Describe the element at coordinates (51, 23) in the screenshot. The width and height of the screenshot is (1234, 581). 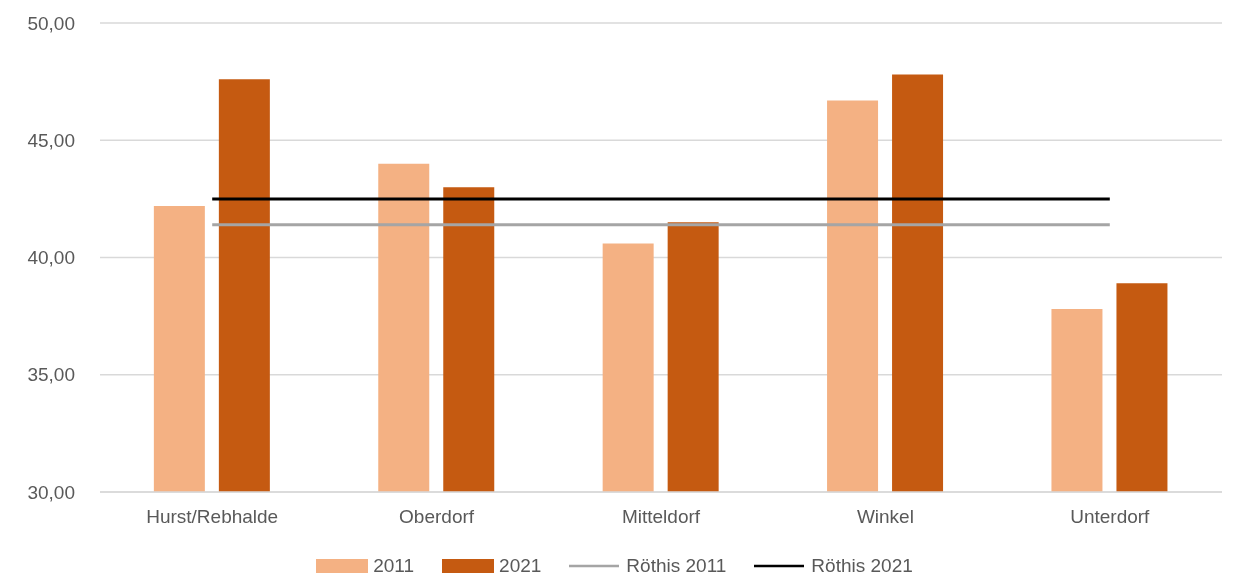
I see `y-tick-label: 50,00` at that location.